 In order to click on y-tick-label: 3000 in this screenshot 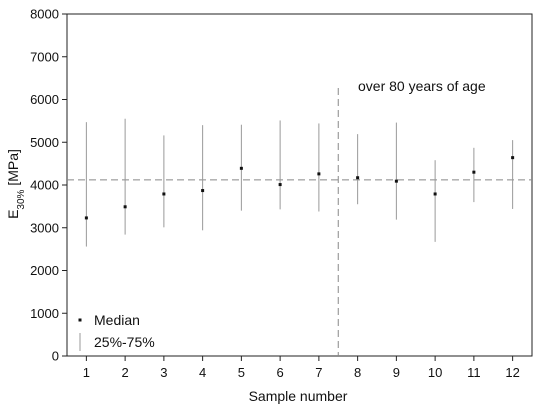, I will do `click(44, 227)`.